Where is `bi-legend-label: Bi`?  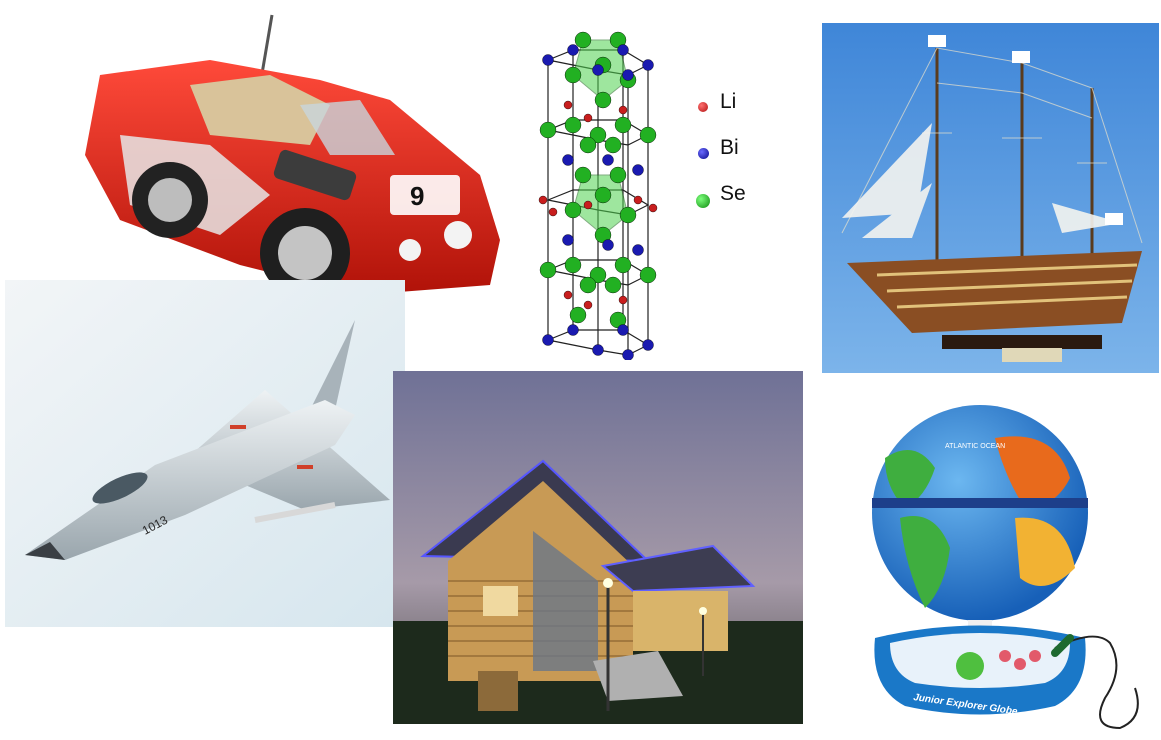
bi-legend-label: Bi is located at coordinates (729, 147).